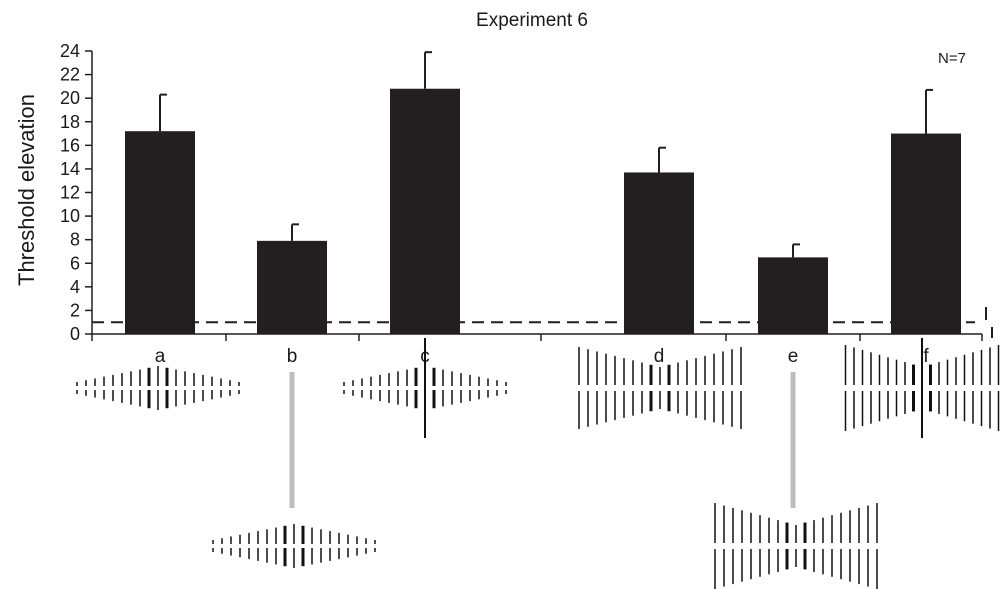 Image resolution: width=1003 pixels, height=589 pixels. I want to click on reference-line, so click(542, 322).